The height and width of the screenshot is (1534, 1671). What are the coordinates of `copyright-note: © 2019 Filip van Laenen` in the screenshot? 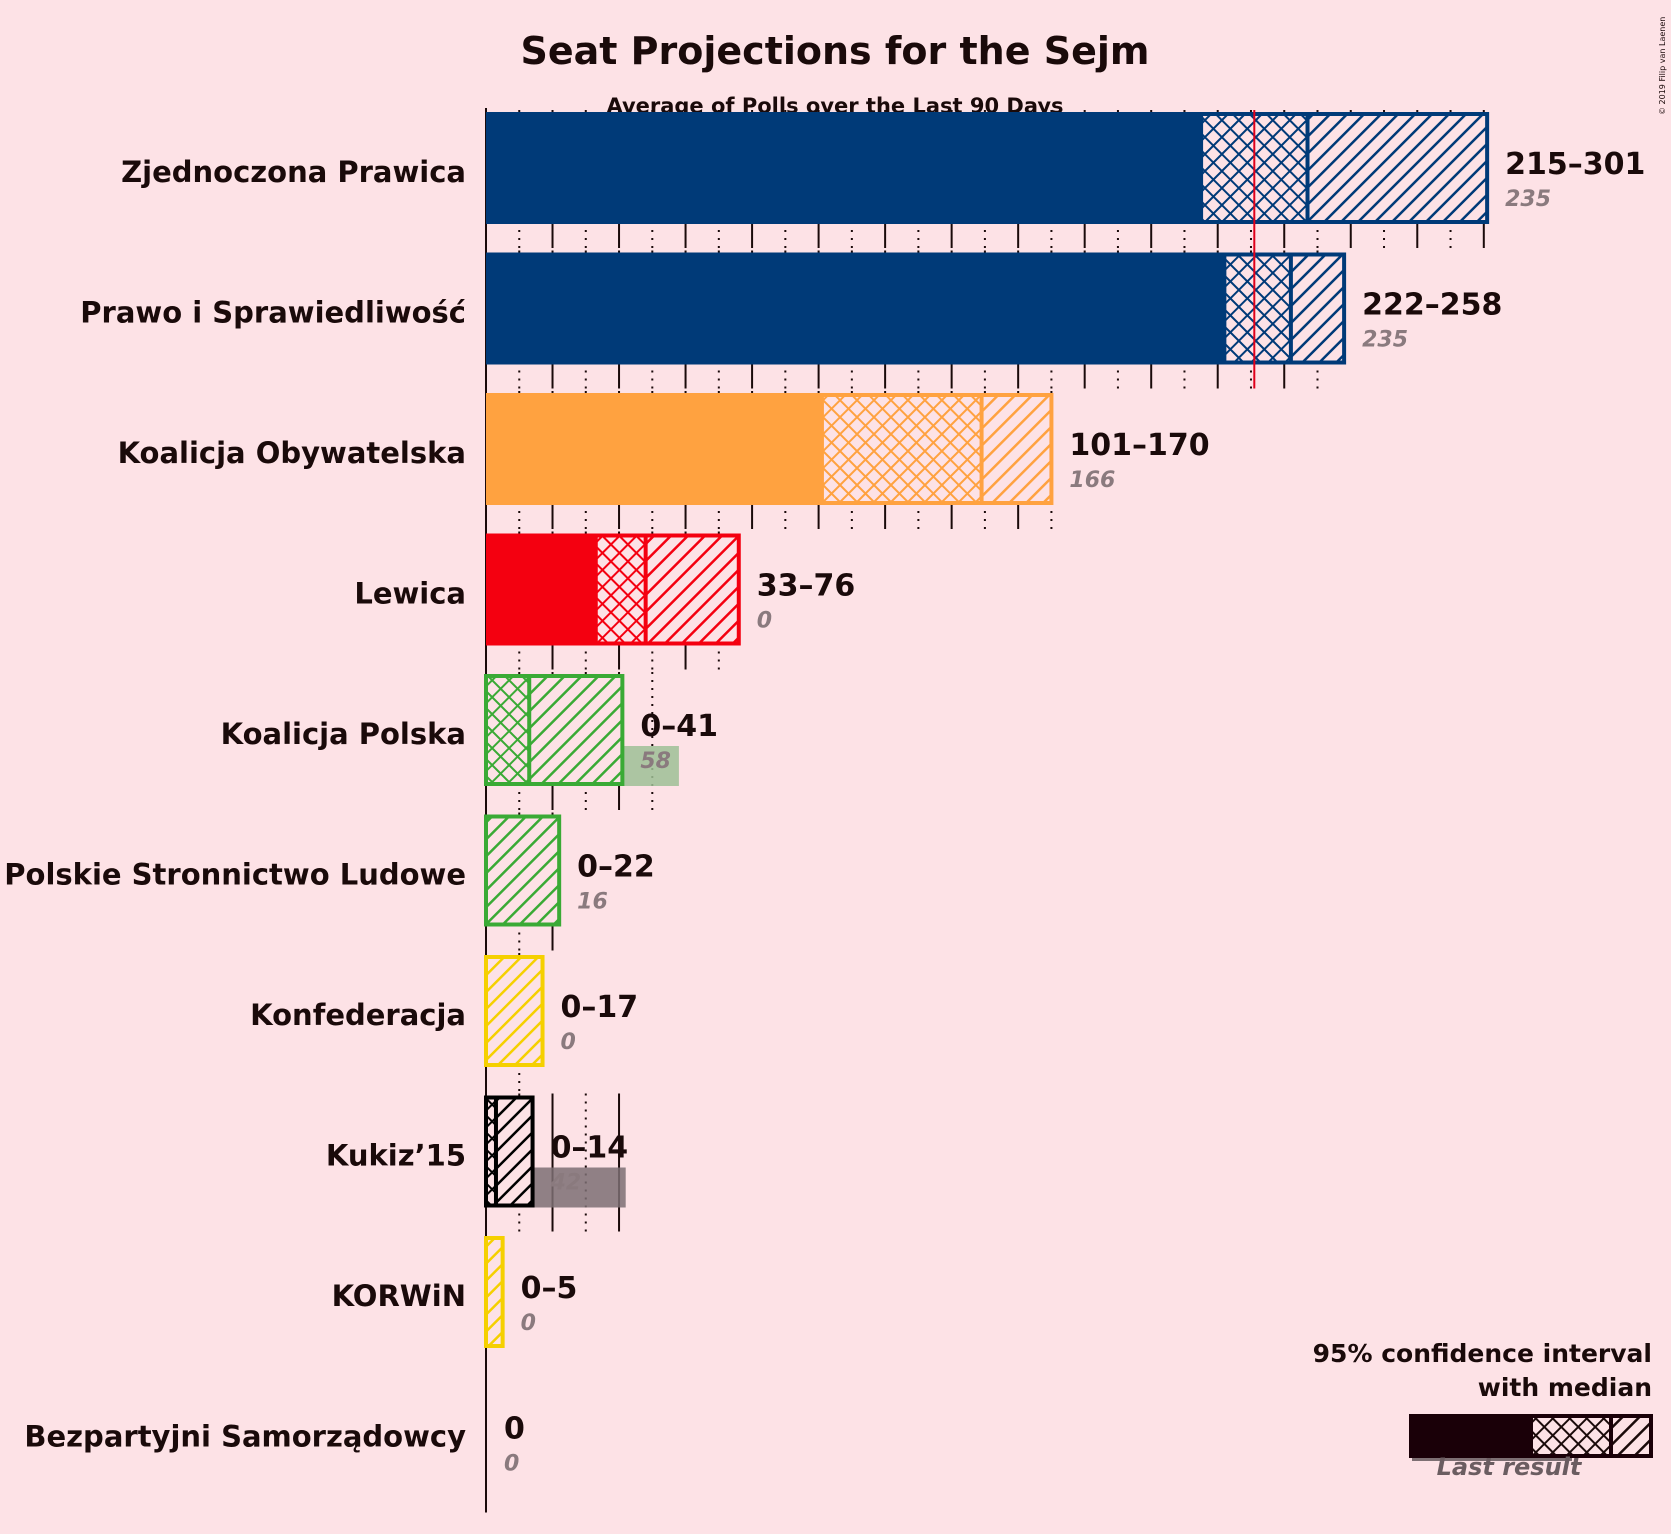 It's located at (1662, 66).